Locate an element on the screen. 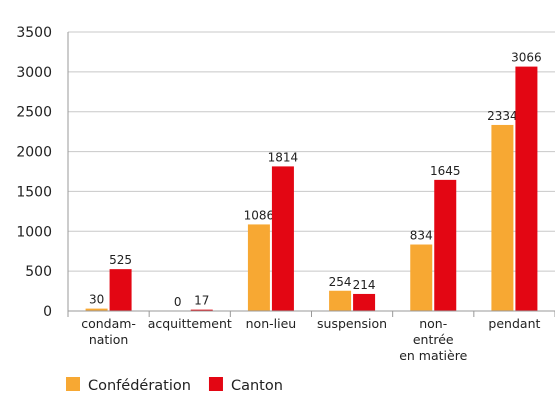 This screenshot has width=555, height=409. value-label: 1086 is located at coordinates (259, 215).